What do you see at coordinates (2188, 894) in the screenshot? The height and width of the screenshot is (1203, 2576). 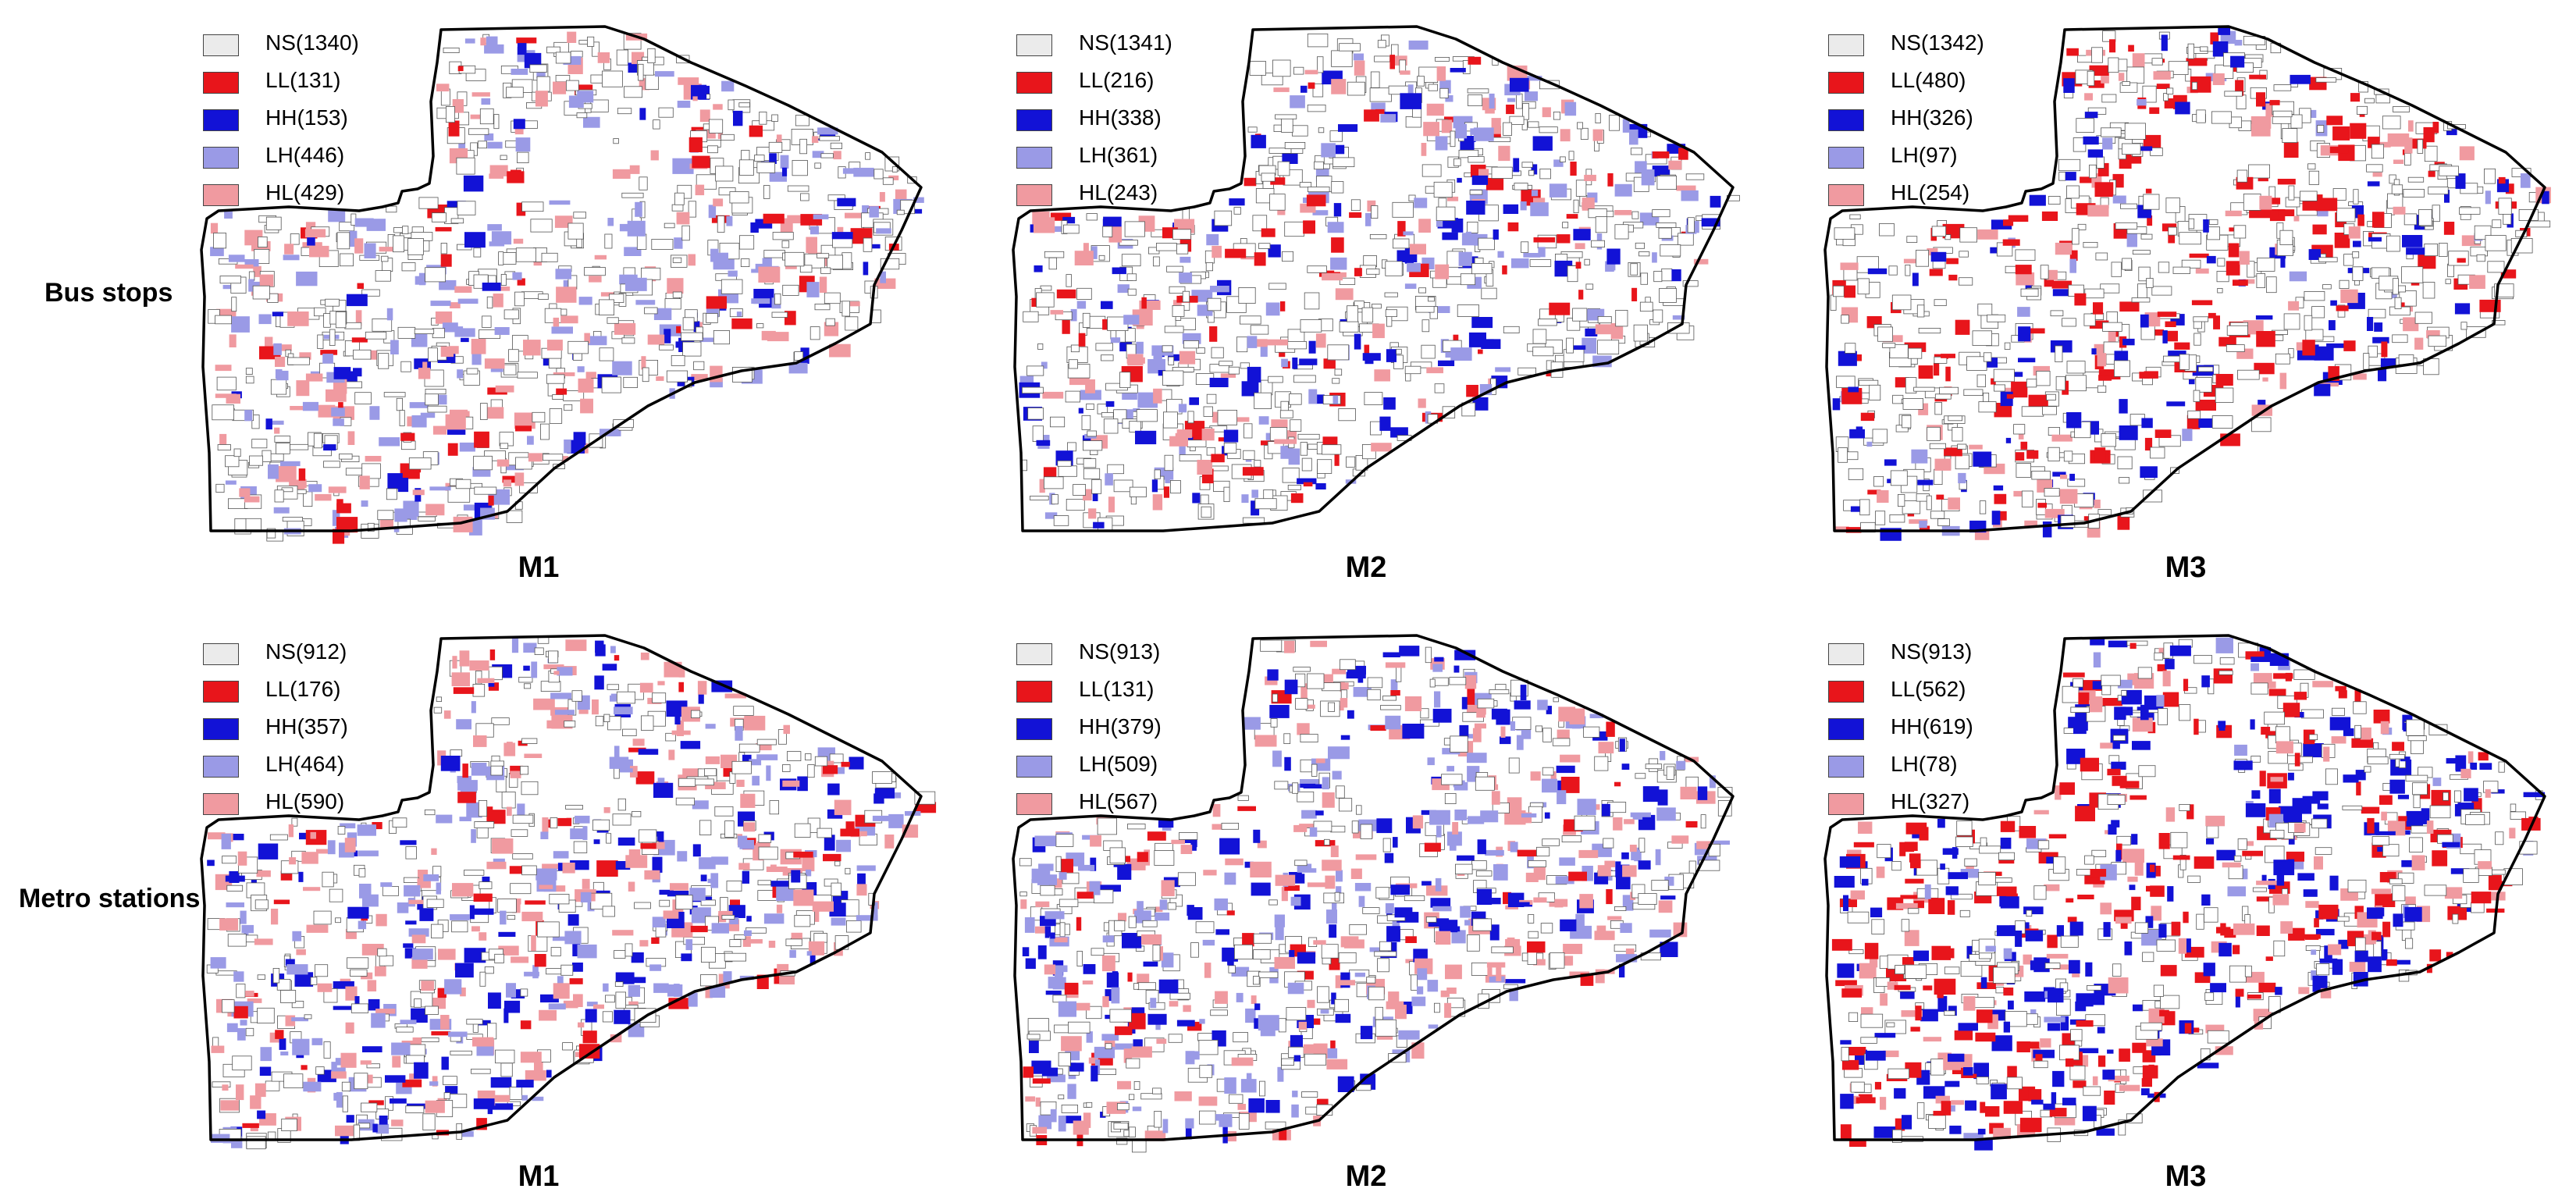 I see `parcel-layer` at bounding box center [2188, 894].